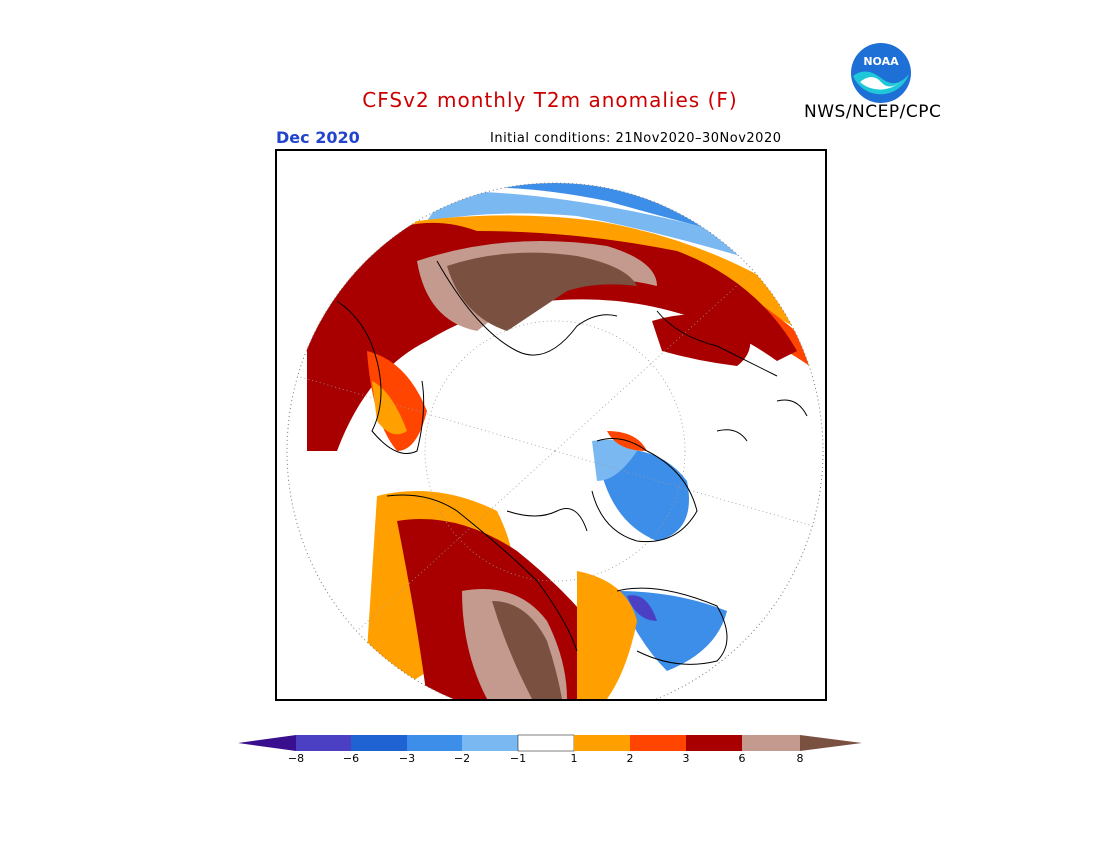 The width and height of the screenshot is (1100, 850). What do you see at coordinates (318, 137) in the screenshot?
I see `forecast-month: Dec 2020` at bounding box center [318, 137].